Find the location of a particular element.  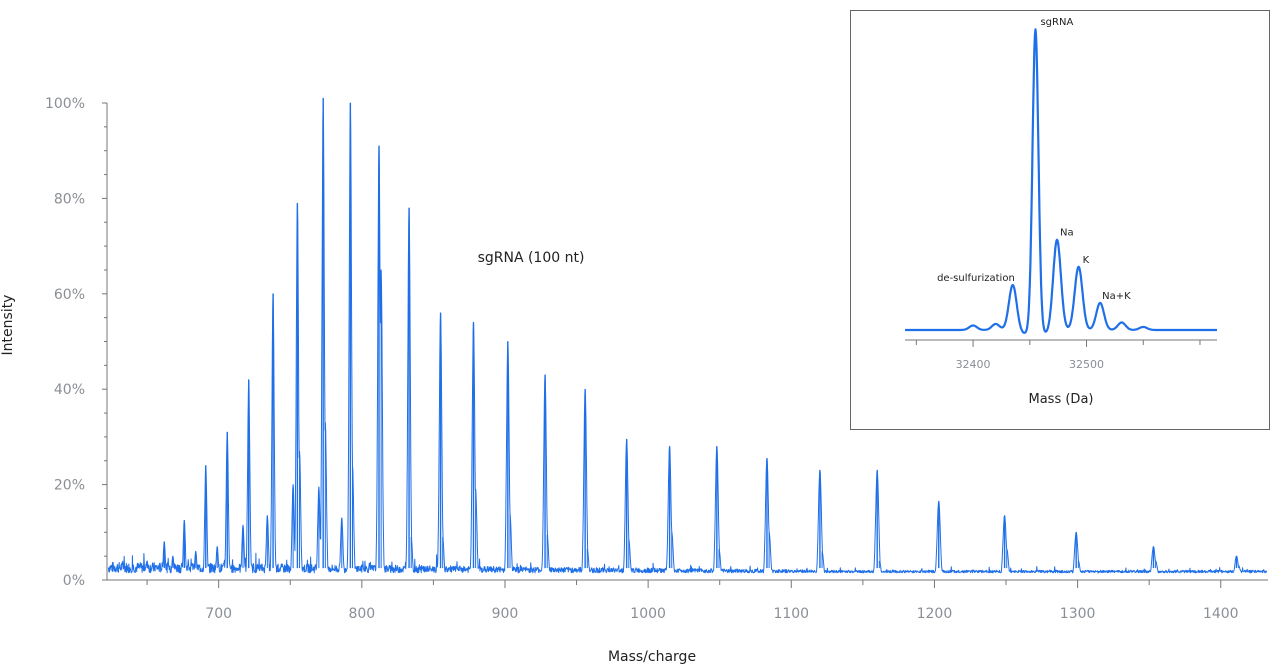

x-tick-label: 1100 is located at coordinates (791, 614).